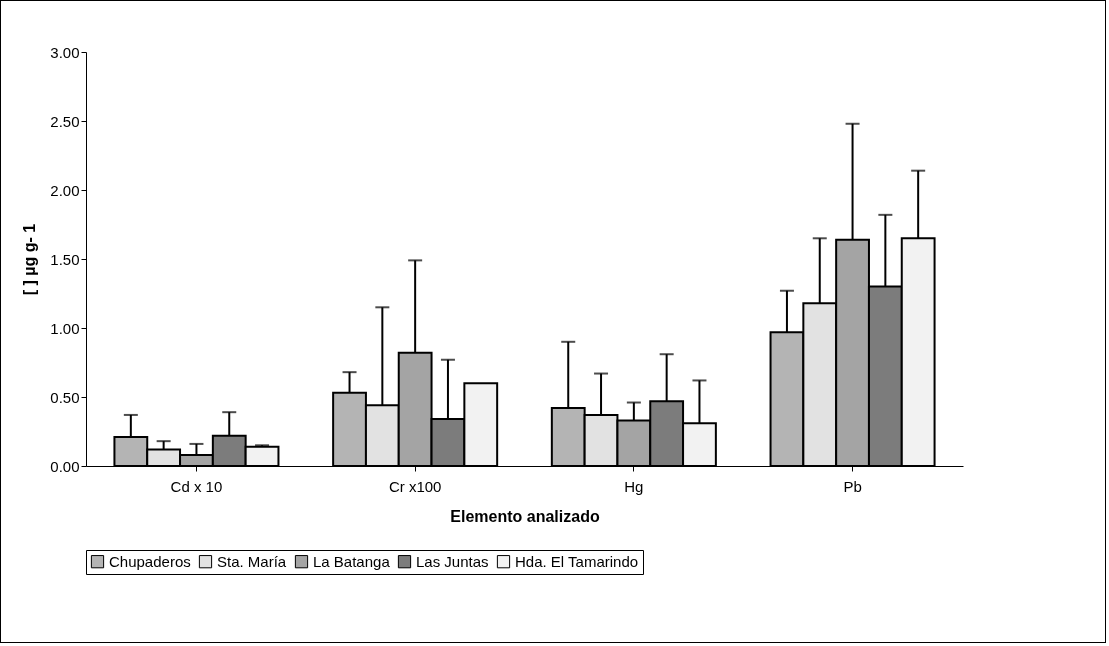 The width and height of the screenshot is (1109, 646). I want to click on legend-label: Sta. María, so click(252, 561).